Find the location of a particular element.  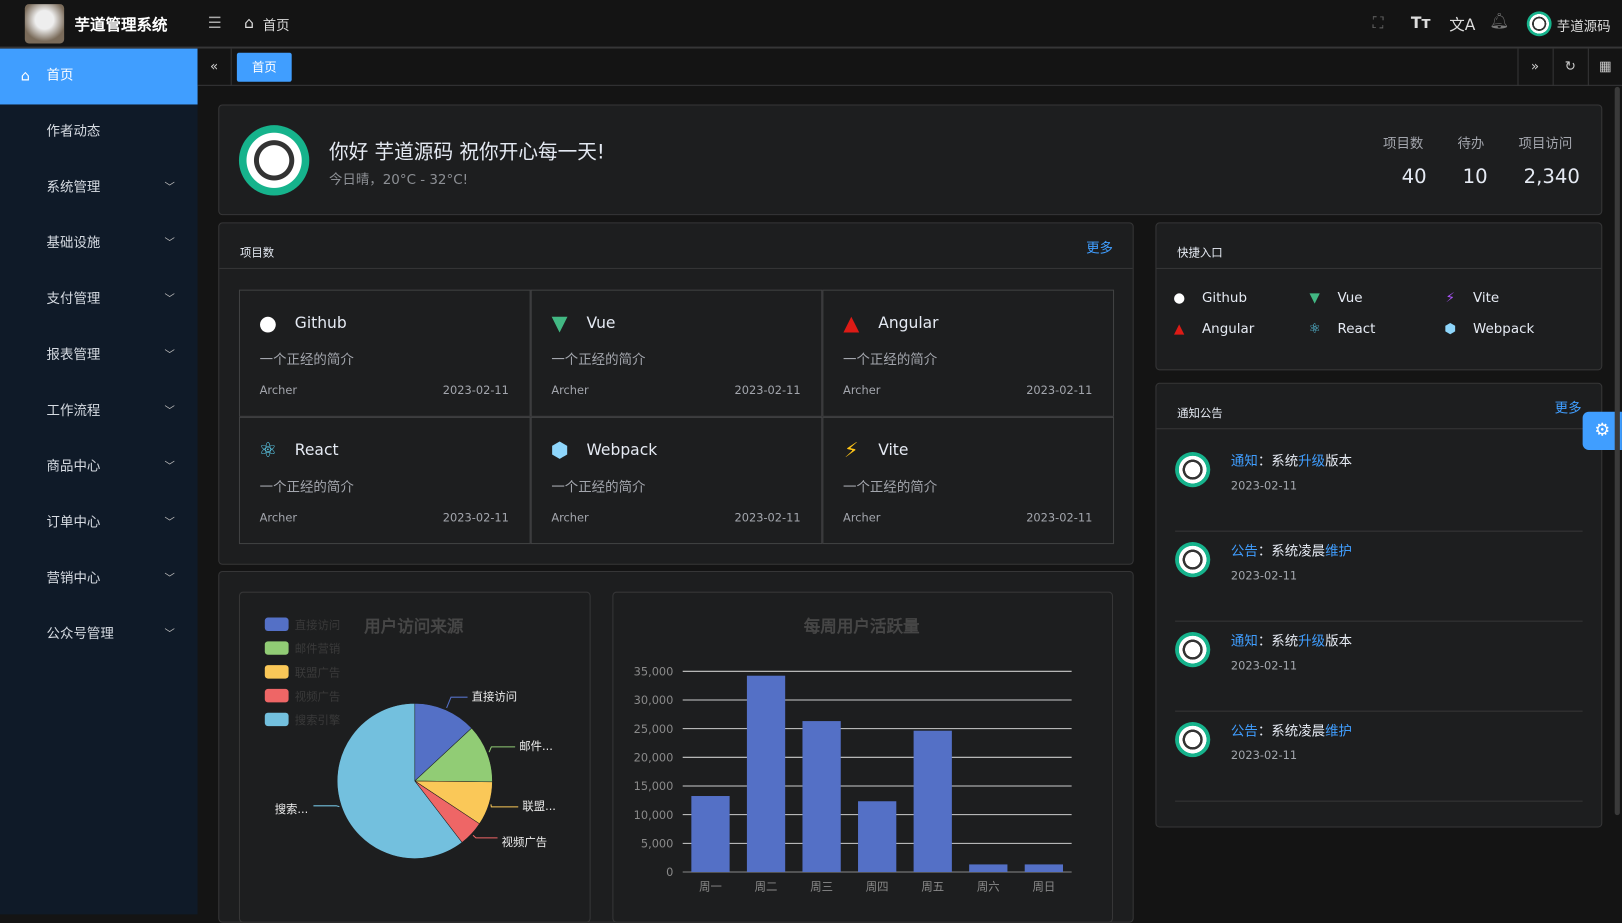

sidebar-item: 营销中心 ﹀ is located at coordinates (99, 579).